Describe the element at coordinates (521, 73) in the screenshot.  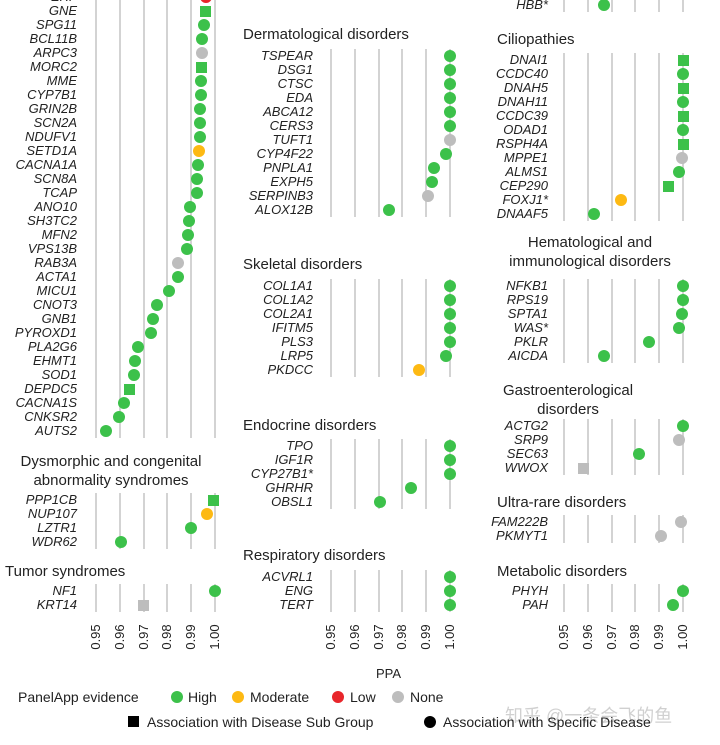
I see `gene-label: CCDC40` at that location.